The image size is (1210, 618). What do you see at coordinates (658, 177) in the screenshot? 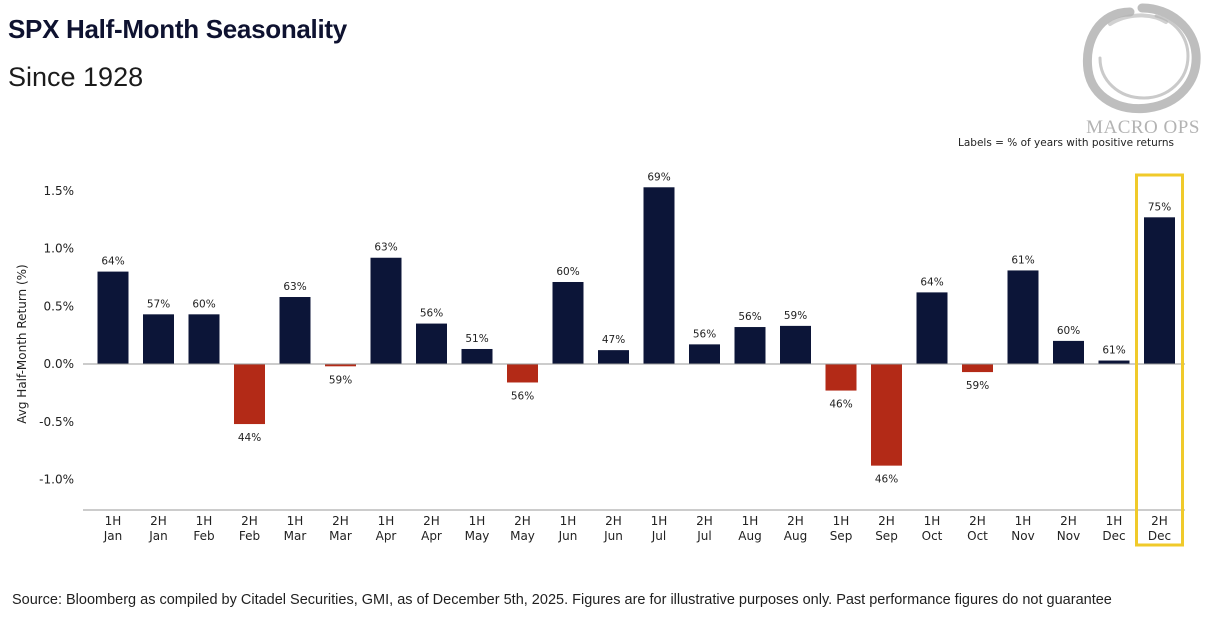
I see `data-label: 69%` at bounding box center [658, 177].